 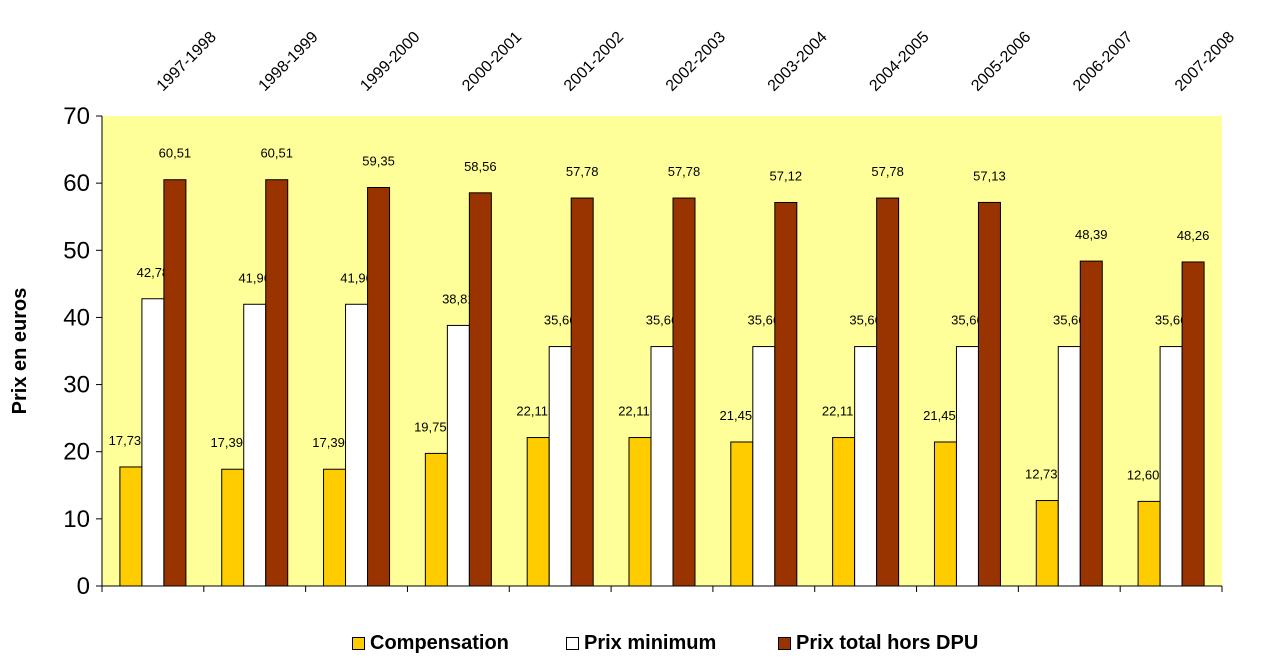 I want to click on legend-swatch-compensation, so click(x=358, y=643).